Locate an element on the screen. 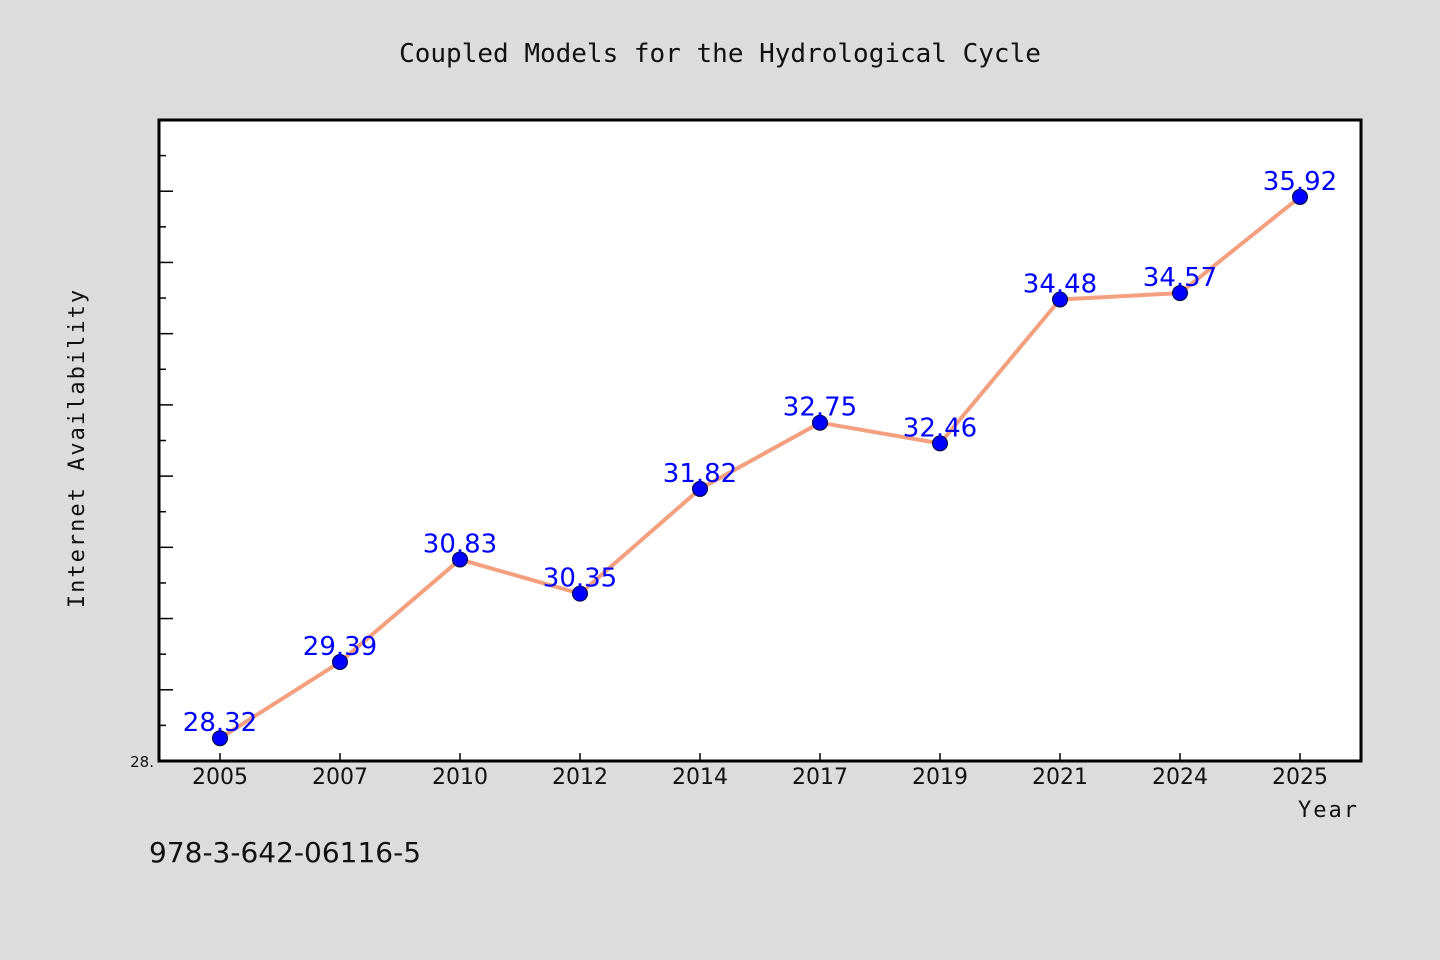 This screenshot has width=1440, height=960. data-label: 30.35 is located at coordinates (580, 579).